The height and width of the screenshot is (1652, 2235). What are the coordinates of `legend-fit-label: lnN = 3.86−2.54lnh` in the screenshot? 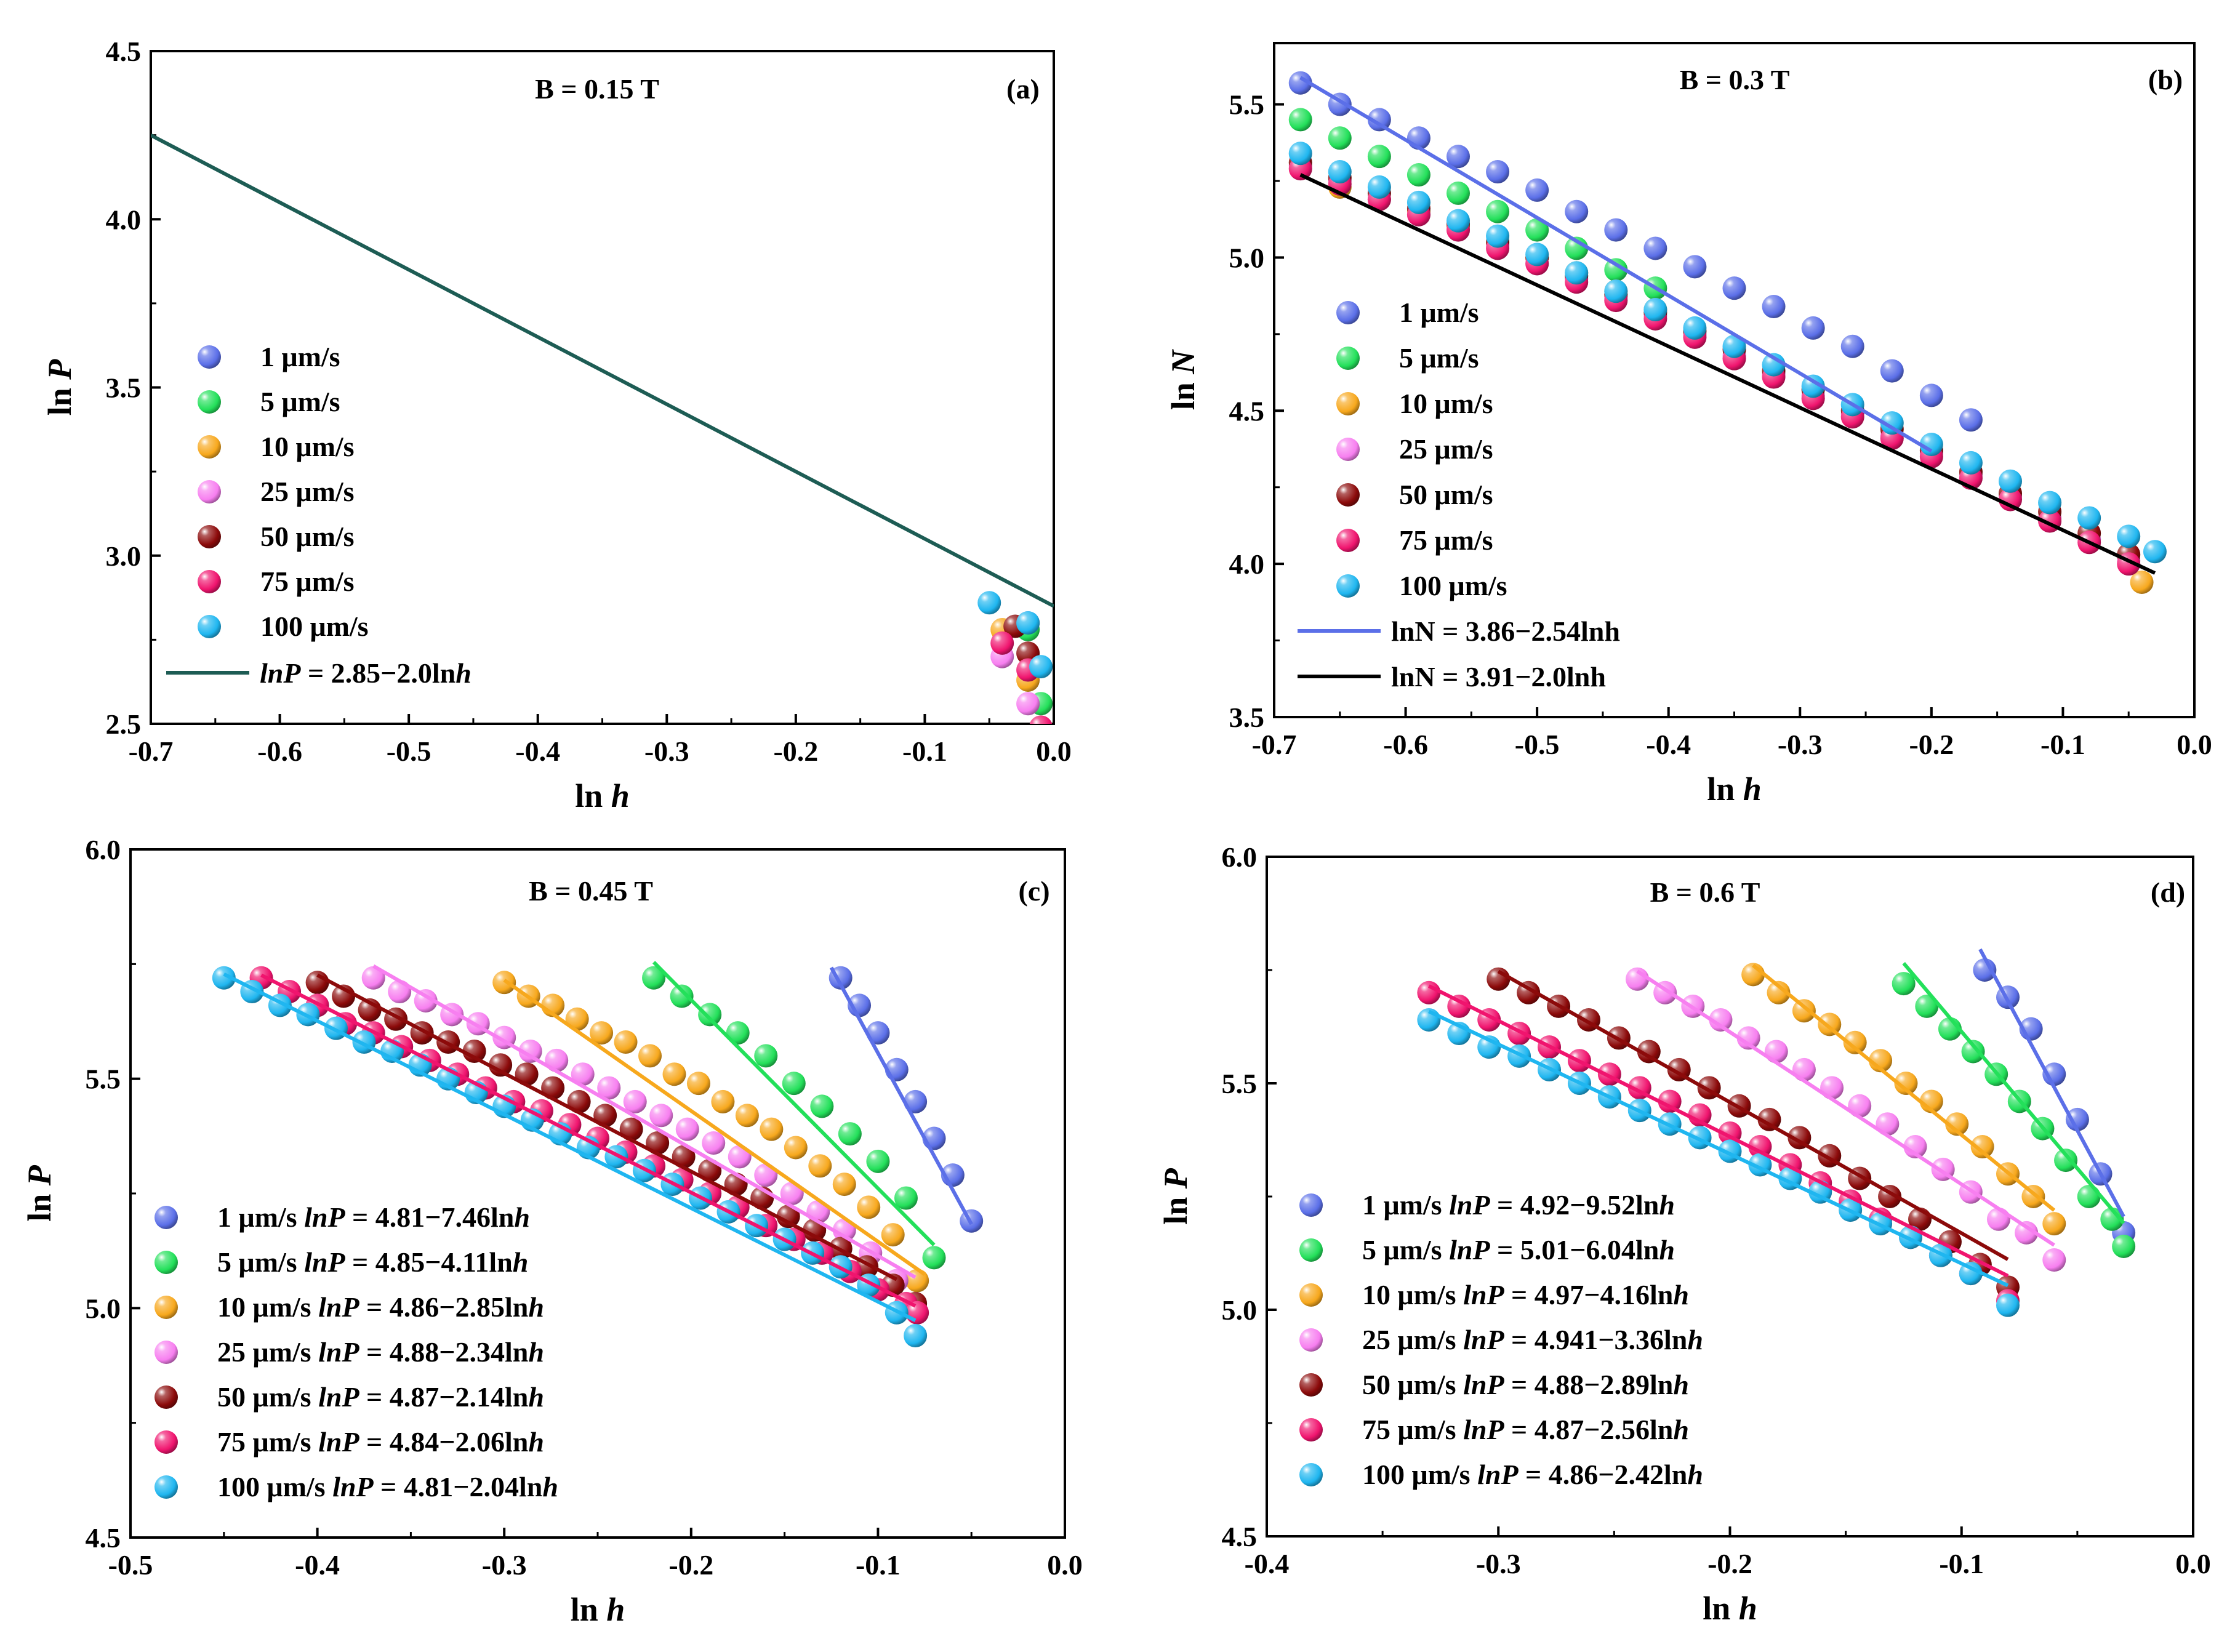 It's located at (1505, 631).